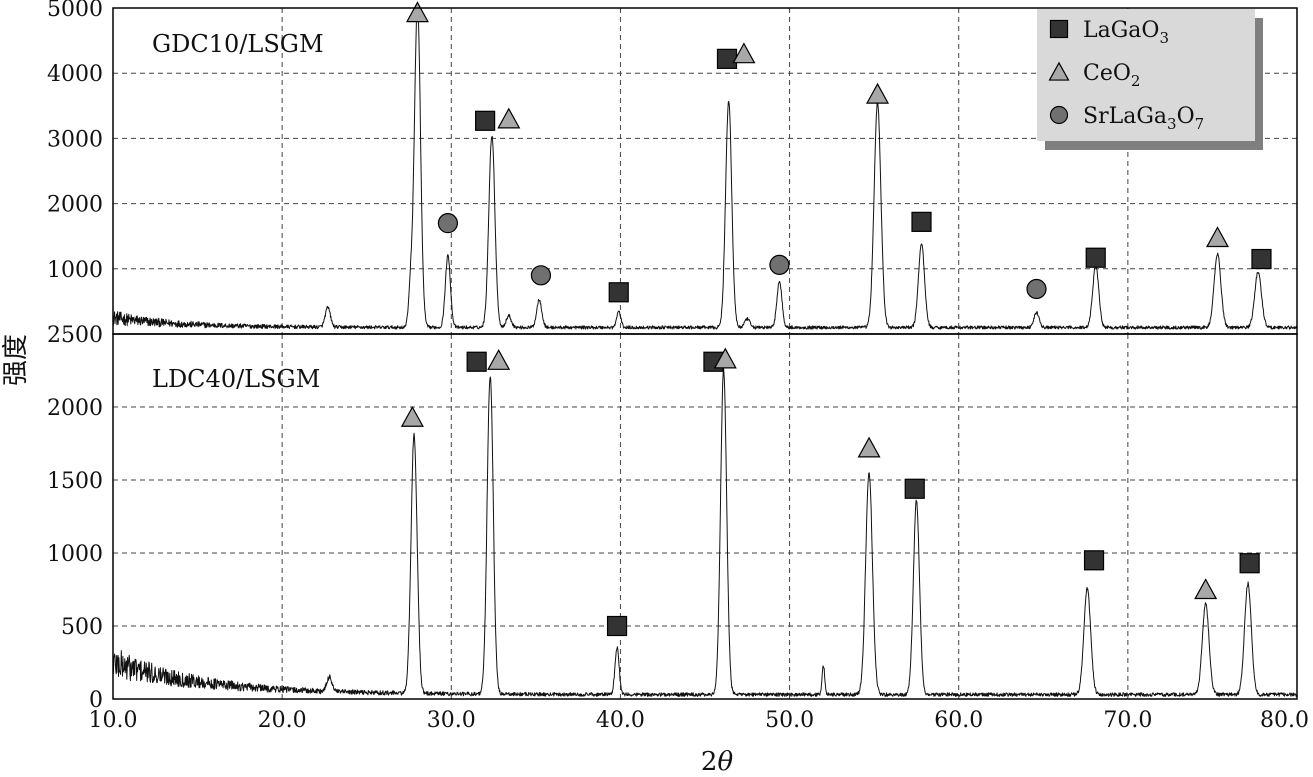 The image size is (1313, 777). What do you see at coordinates (1143, 118) in the screenshot?
I see `legend-label: SrLaGa3O7` at bounding box center [1143, 118].